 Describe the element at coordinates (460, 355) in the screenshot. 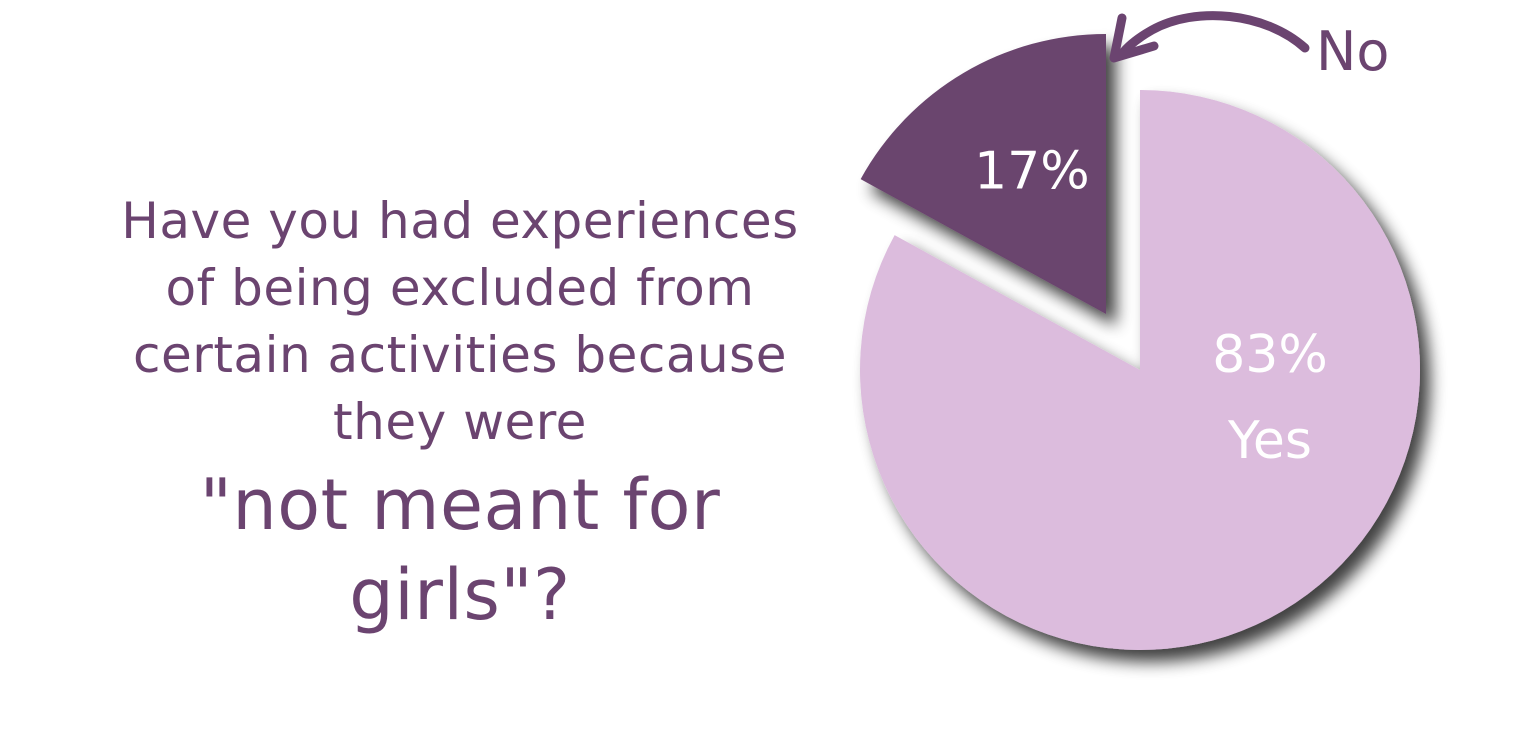

I see `question-line: certain activities because` at that location.